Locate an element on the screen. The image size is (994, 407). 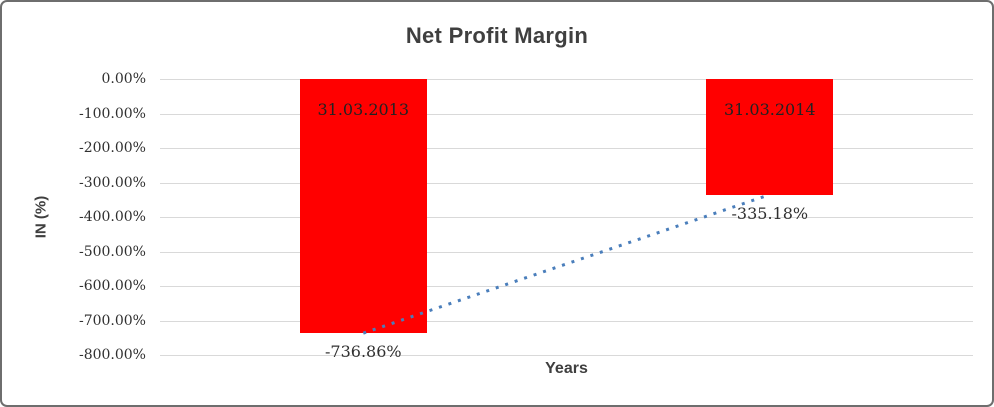
y-axis-tick-label: -500.00% is located at coordinates (112, 251).